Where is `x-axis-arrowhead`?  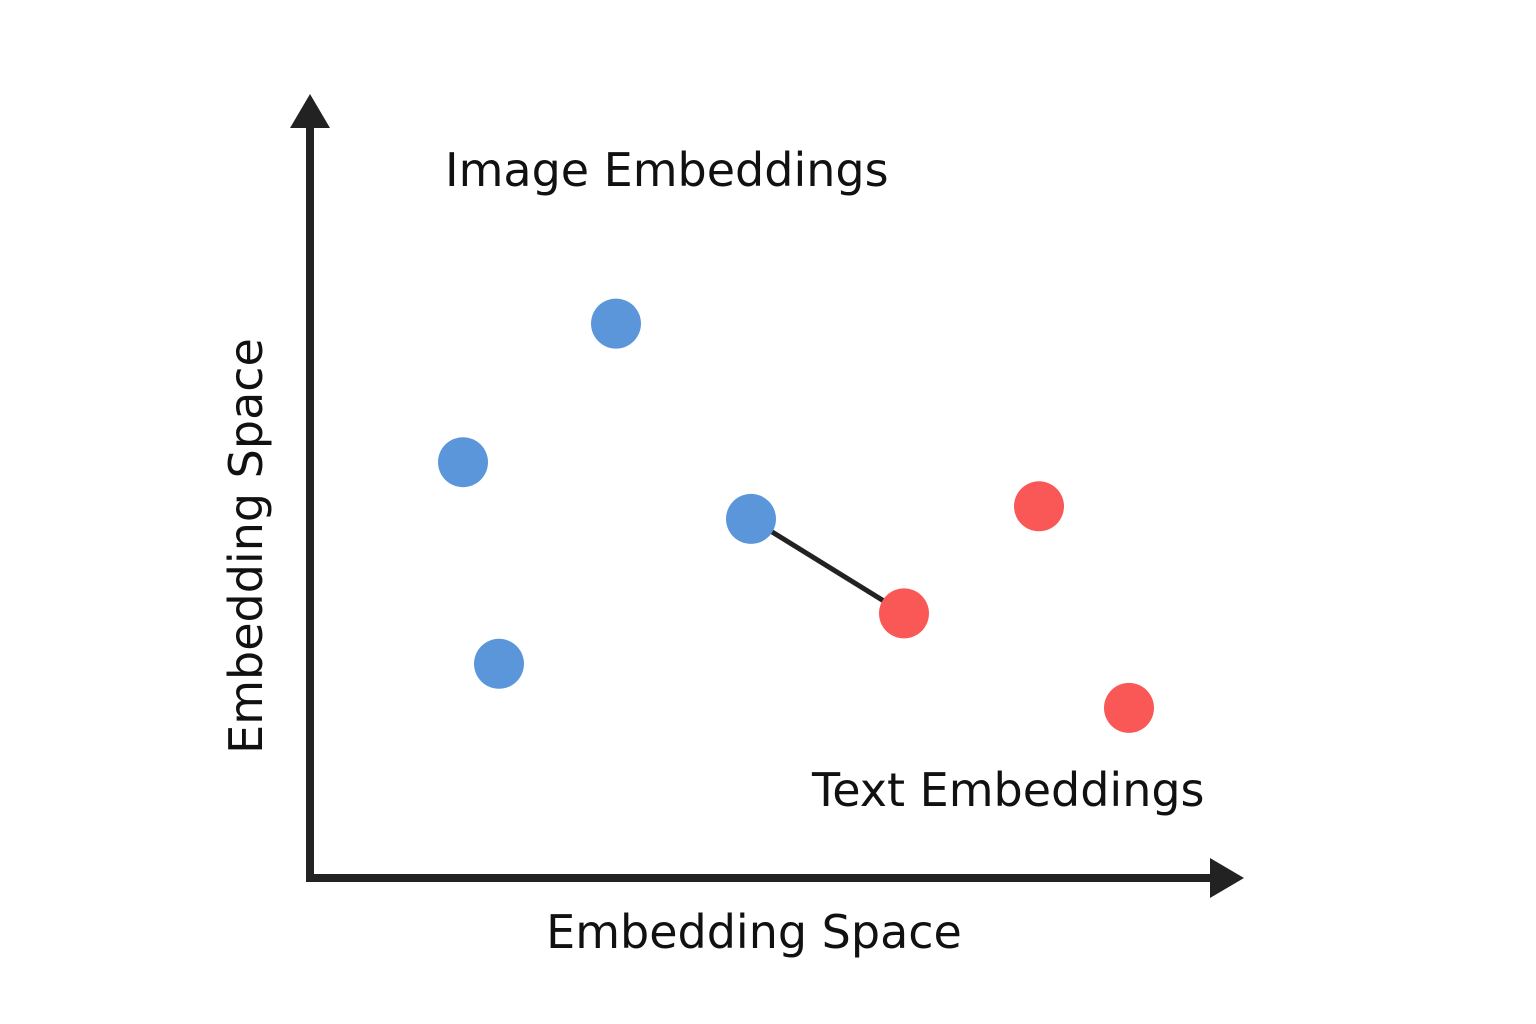
x-axis-arrowhead is located at coordinates (1227, 878).